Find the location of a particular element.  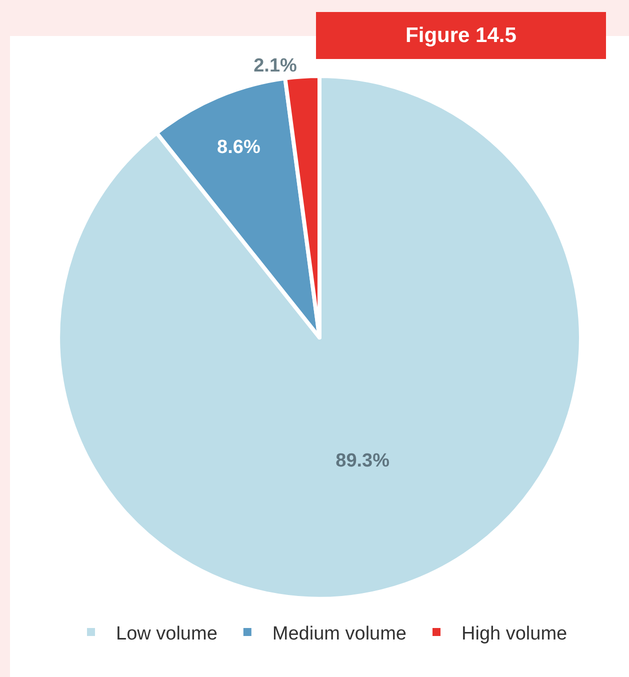

legend-label: High volume is located at coordinates (515, 633).